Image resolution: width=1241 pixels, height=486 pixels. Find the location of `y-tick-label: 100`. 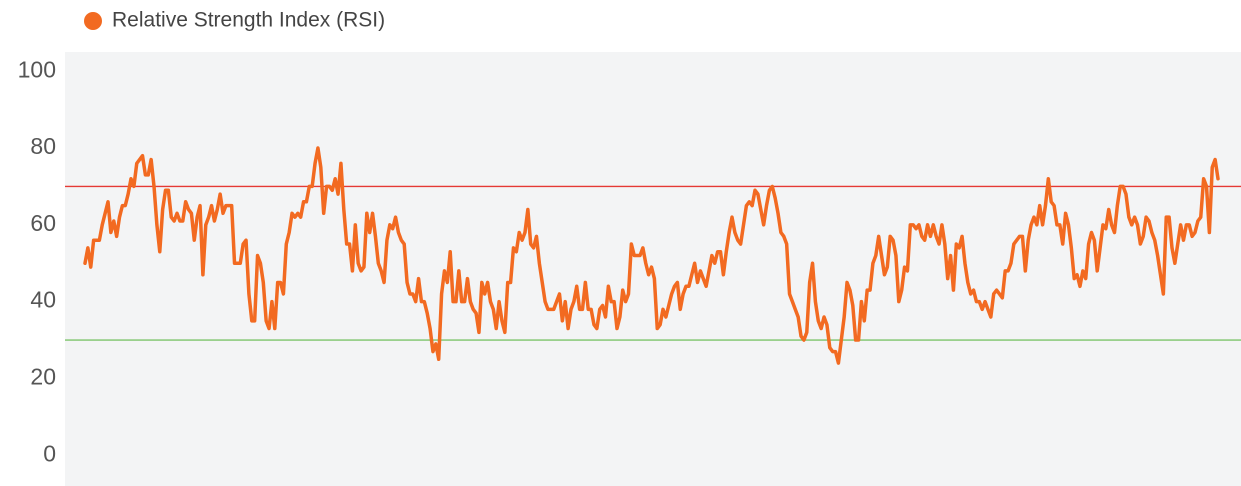

y-tick-label: 100 is located at coordinates (37, 69).